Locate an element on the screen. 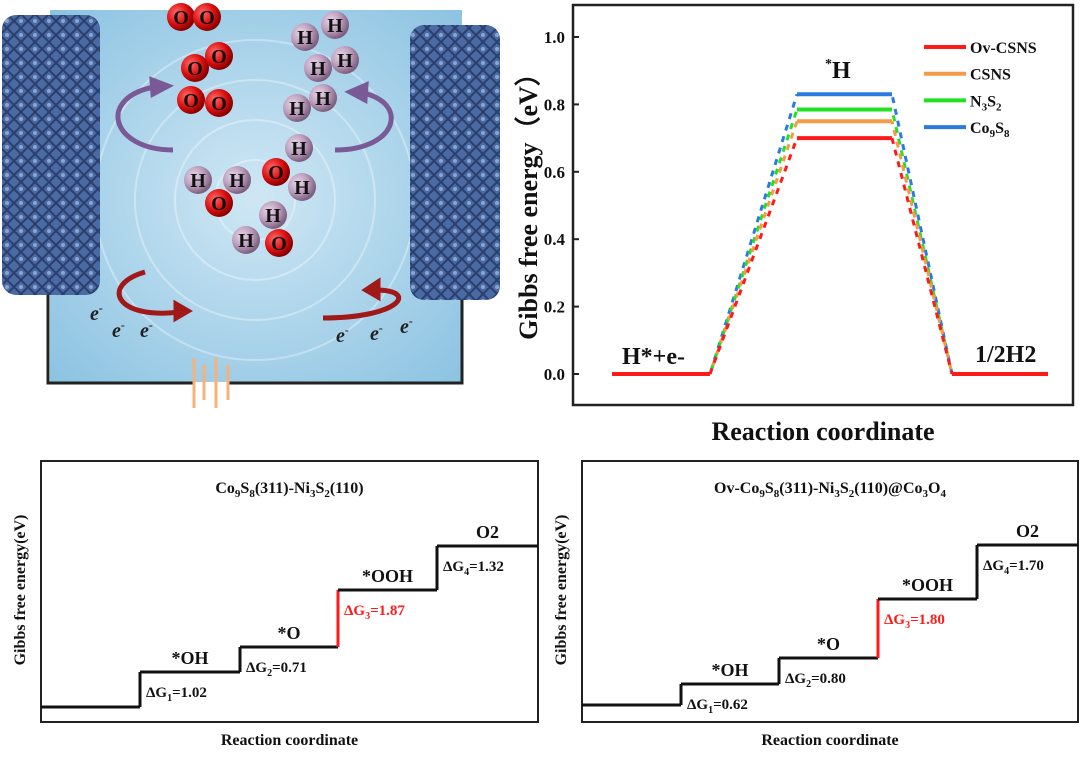 Image resolution: width=1080 pixels, height=760 pixels. series-N3S2 is located at coordinates (831, 241).